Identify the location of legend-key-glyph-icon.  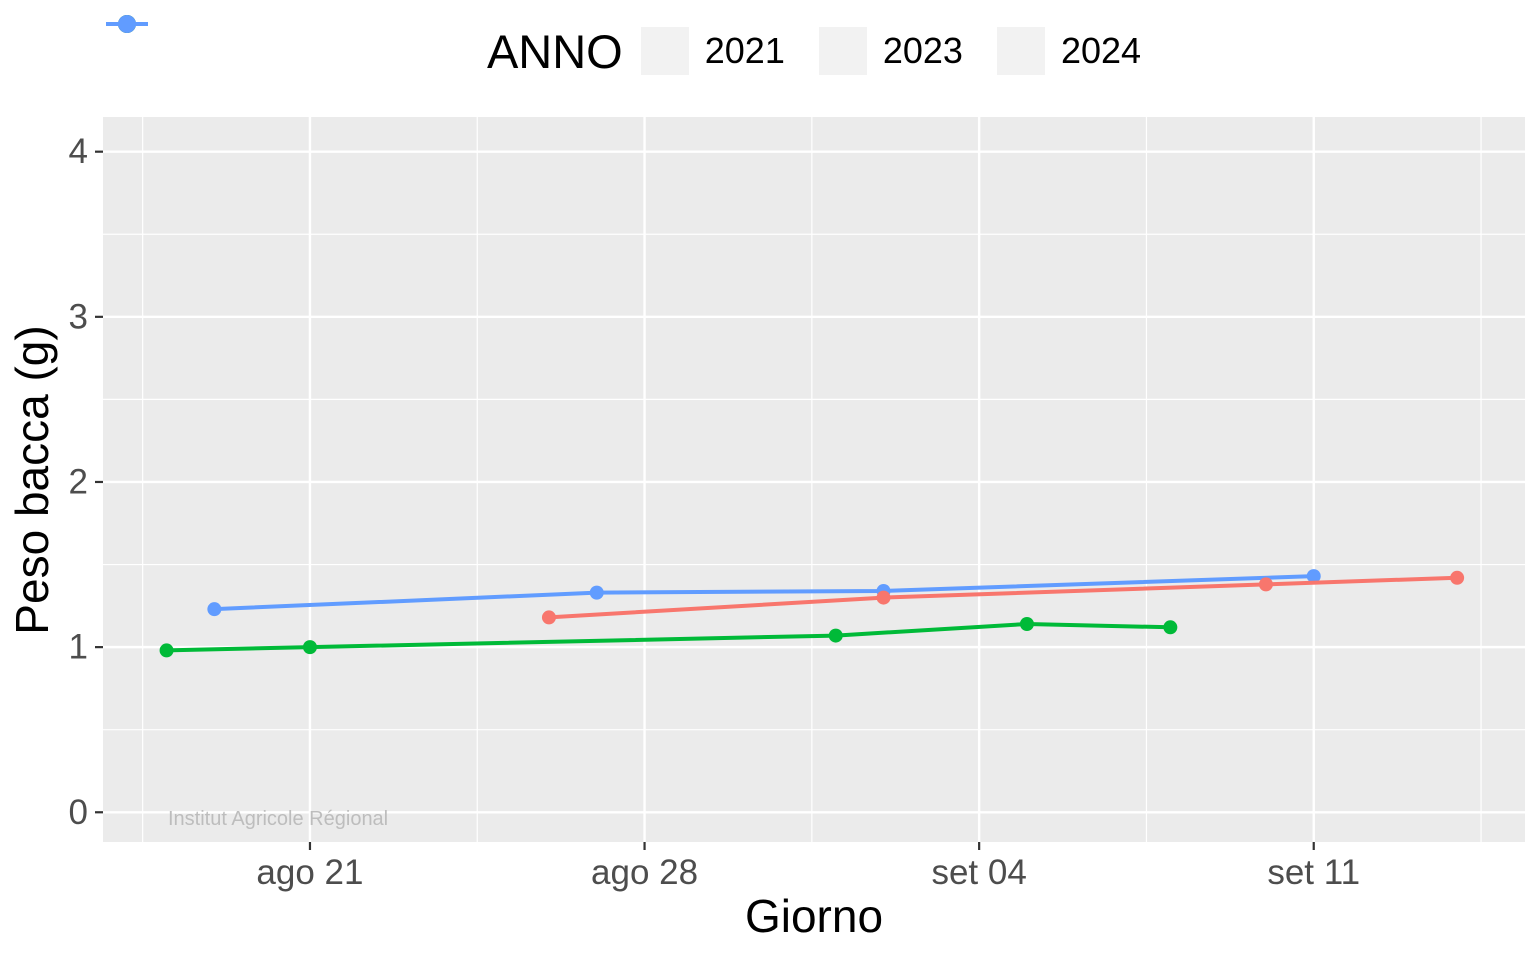
(127, 24).